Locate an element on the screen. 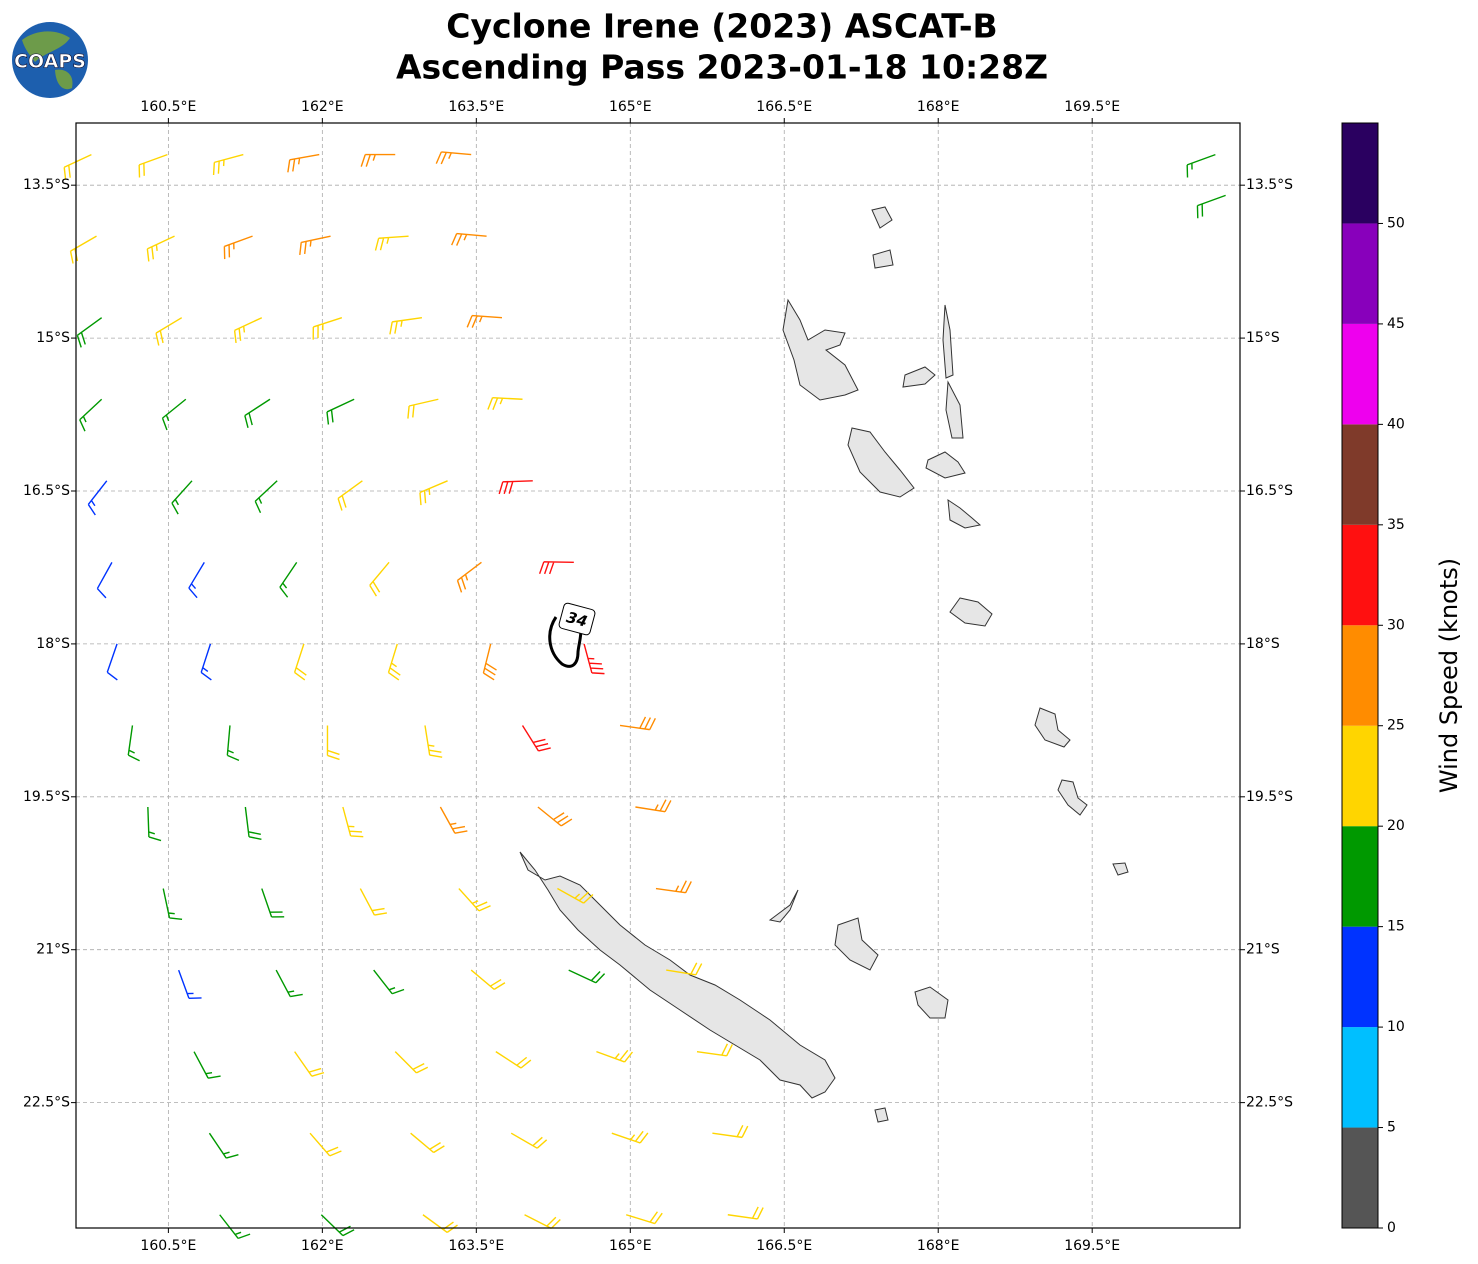  colorbar-tick-label: 0 is located at coordinates (1391, 1228).